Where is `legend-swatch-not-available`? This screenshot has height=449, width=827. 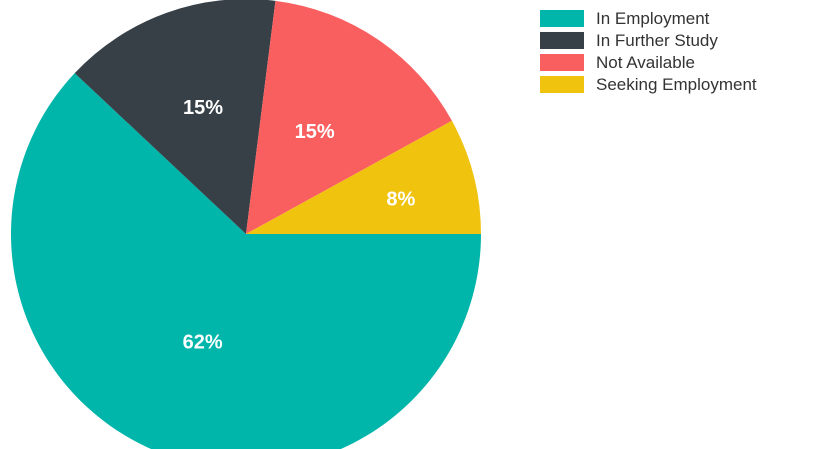 legend-swatch-not-available is located at coordinates (562, 62).